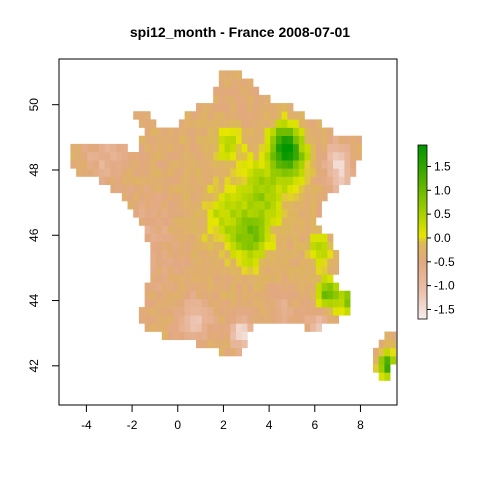 The width and height of the screenshot is (480, 480). I want to click on colorbar-tick-label: 0.0, so click(442, 238).